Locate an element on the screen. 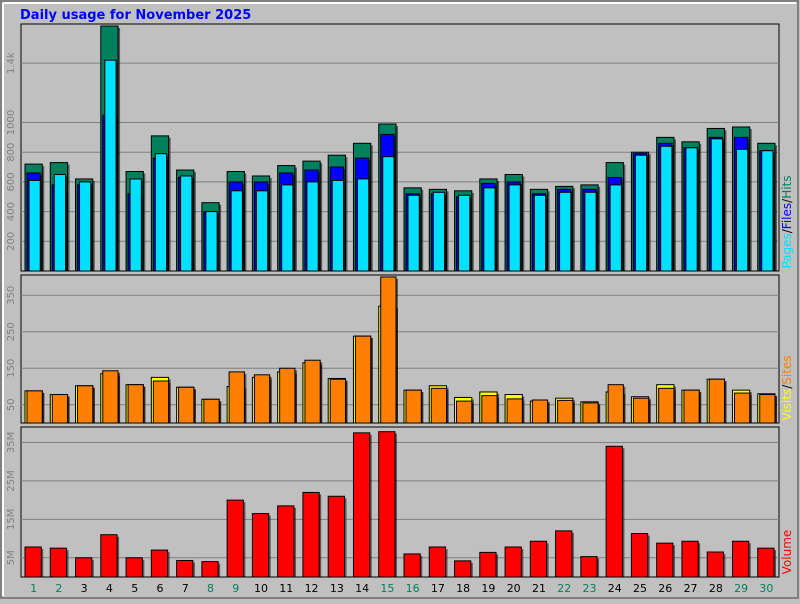  panel2-legend-label: Visits/Sites is located at coordinates (787, 387).